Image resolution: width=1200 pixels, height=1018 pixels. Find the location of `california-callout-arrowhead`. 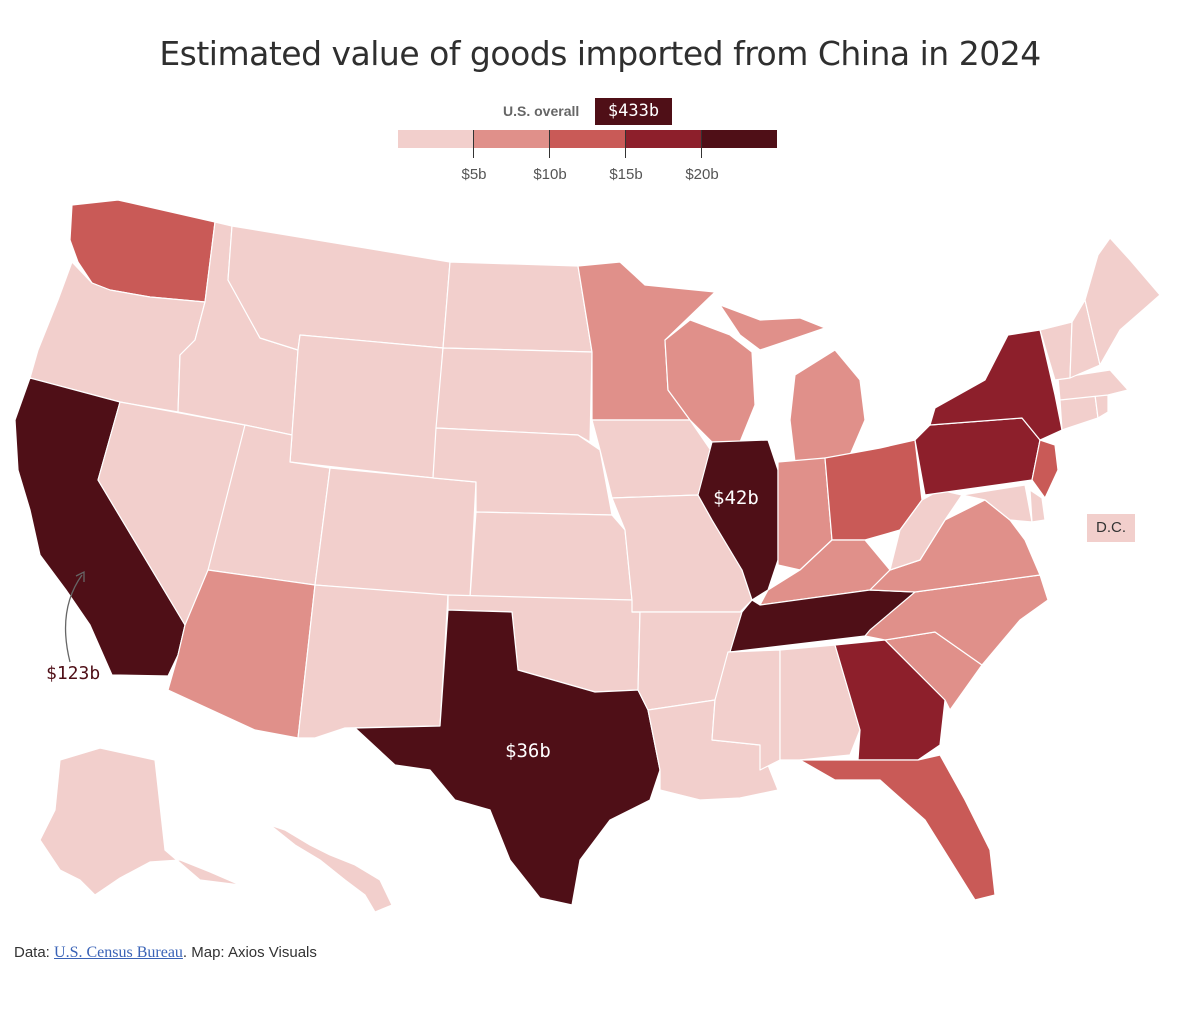

california-callout-arrowhead is located at coordinates (80, 576).